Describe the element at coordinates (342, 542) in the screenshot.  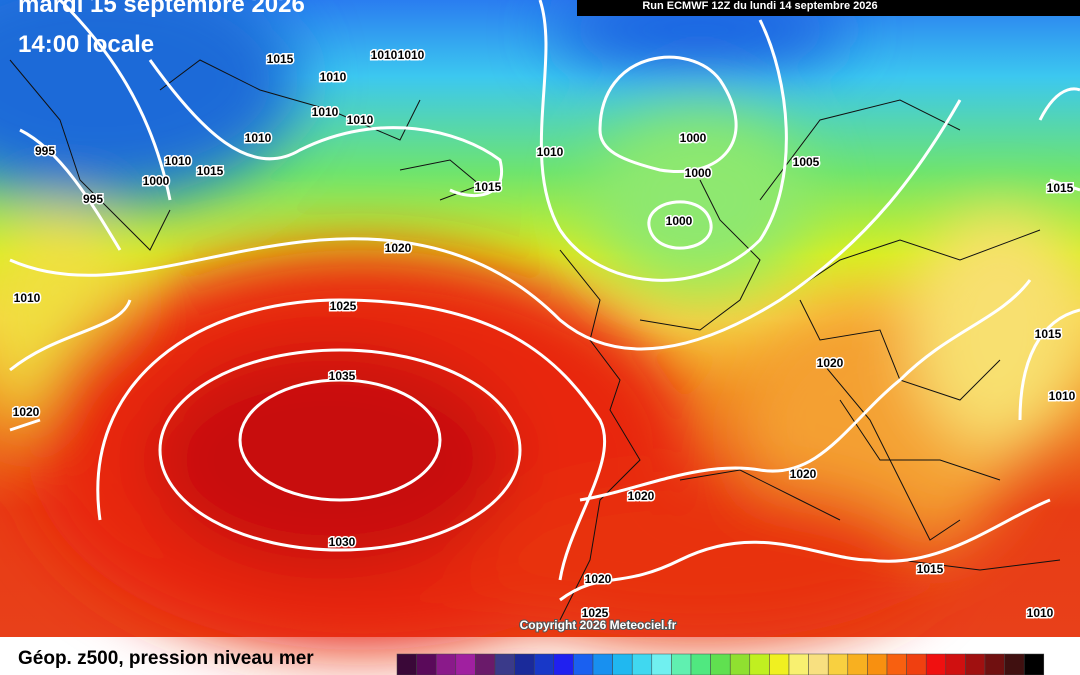
I see `isobar-label: 1030` at that location.